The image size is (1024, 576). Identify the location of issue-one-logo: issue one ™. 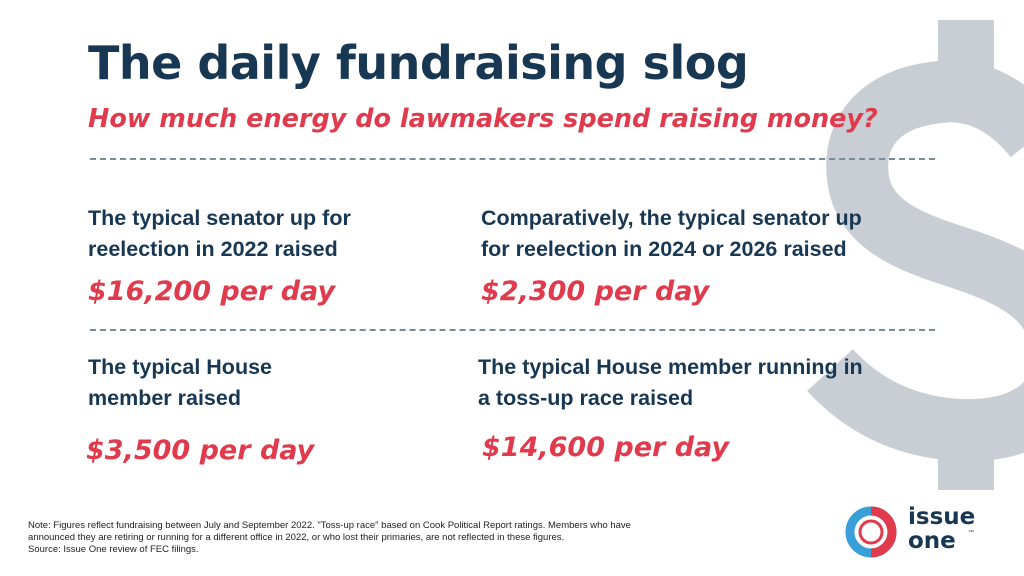
(920, 530).